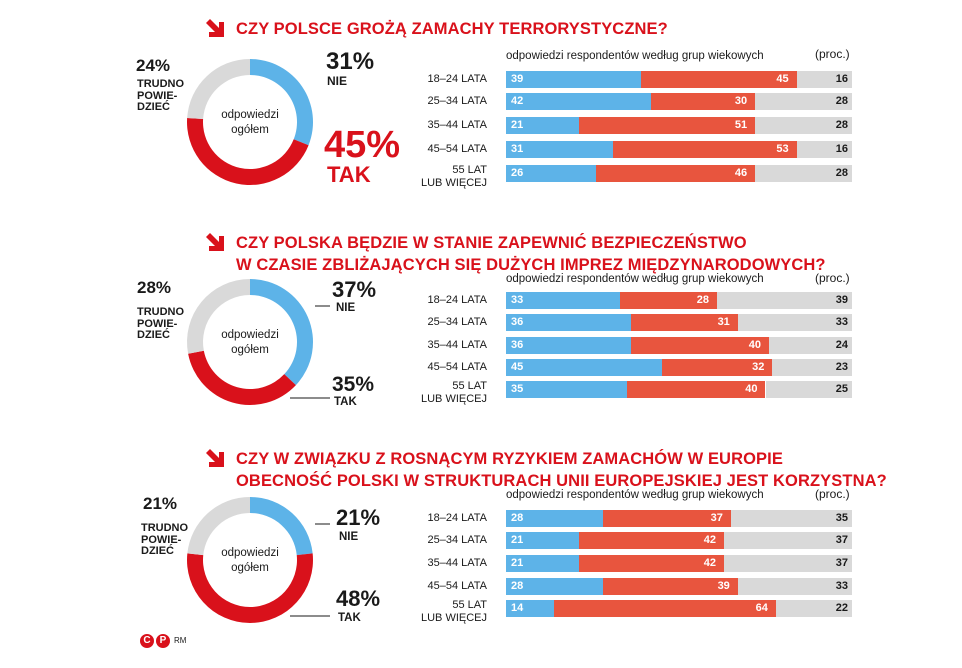 The width and height of the screenshot is (962, 668). What do you see at coordinates (841, 367) in the screenshot?
I see `bar-value-label: 23` at bounding box center [841, 367].